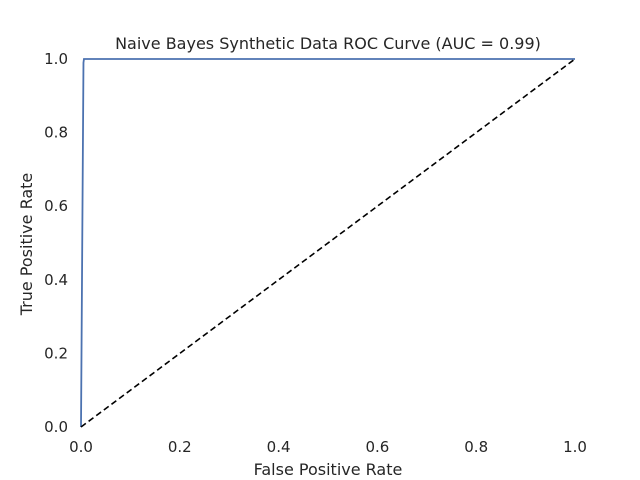 This screenshot has width=640, height=480. Describe the element at coordinates (26, 245) in the screenshot. I see `y-axis-label: True Positive Rate` at that location.